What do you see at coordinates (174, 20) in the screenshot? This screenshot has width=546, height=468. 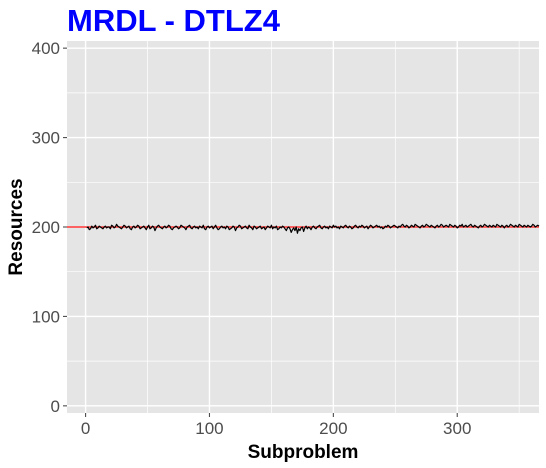 I see `chart-title: MRDL - DTLZ4` at bounding box center [174, 20].